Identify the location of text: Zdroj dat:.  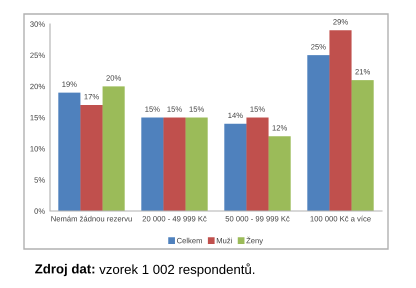
(64, 270).